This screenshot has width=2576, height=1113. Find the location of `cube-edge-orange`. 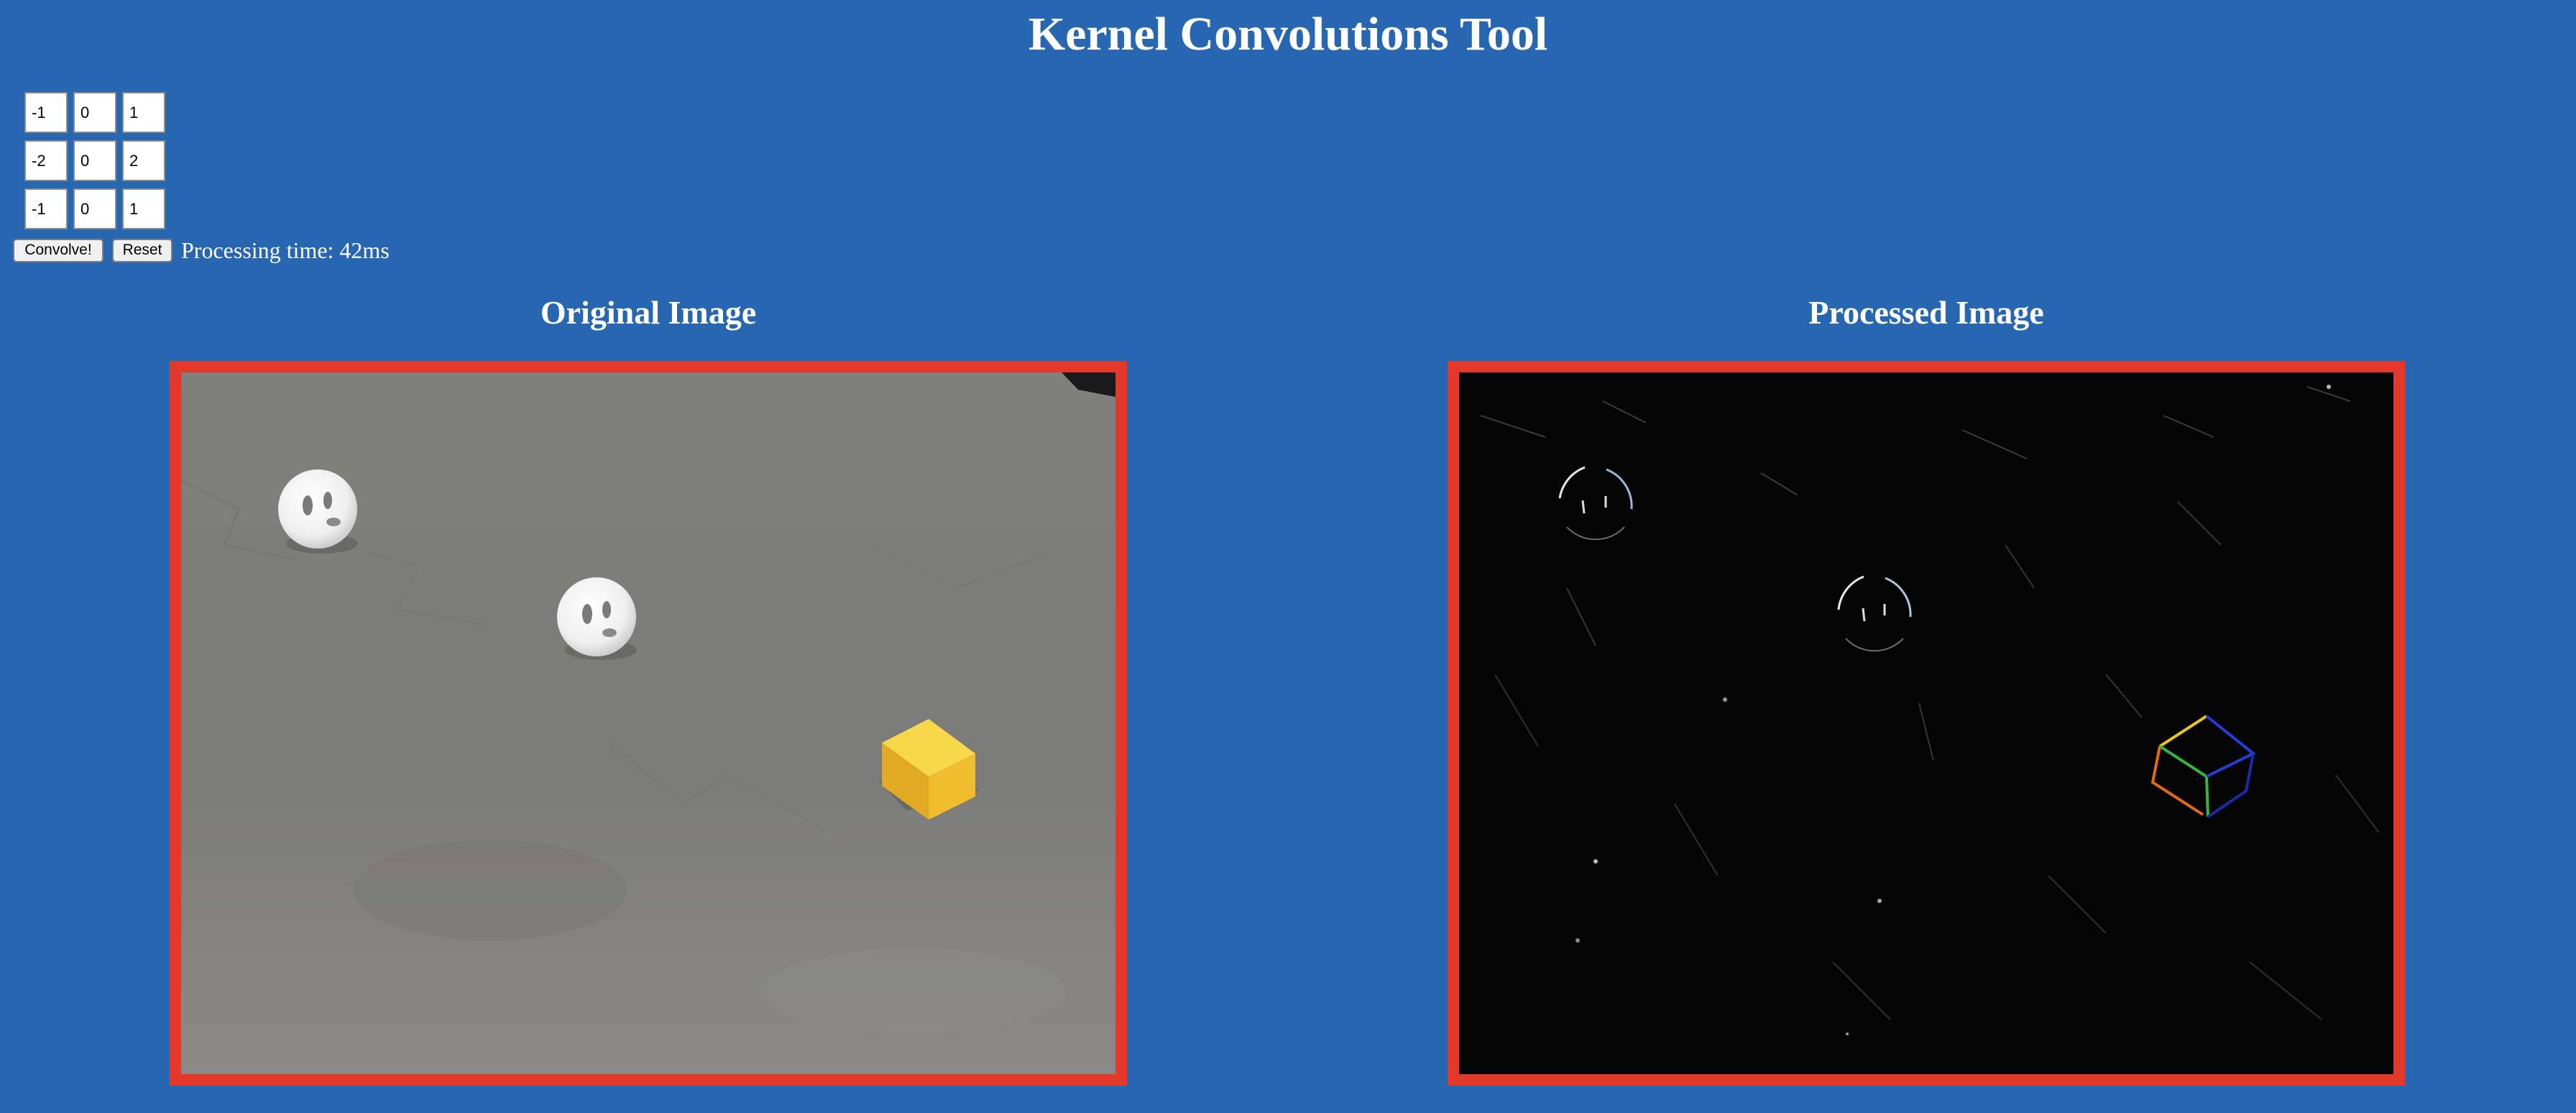

cube-edge-orange is located at coordinates (2177, 781).